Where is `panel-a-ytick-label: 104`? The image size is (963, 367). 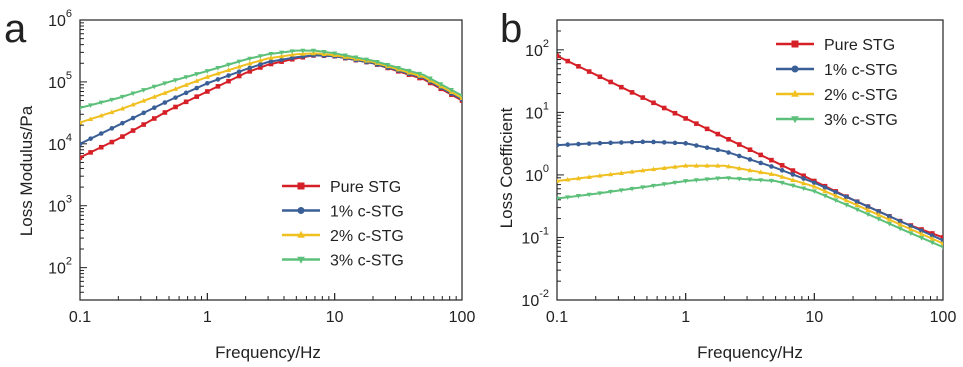 panel-a-ytick-label: 104 is located at coordinates (60, 143).